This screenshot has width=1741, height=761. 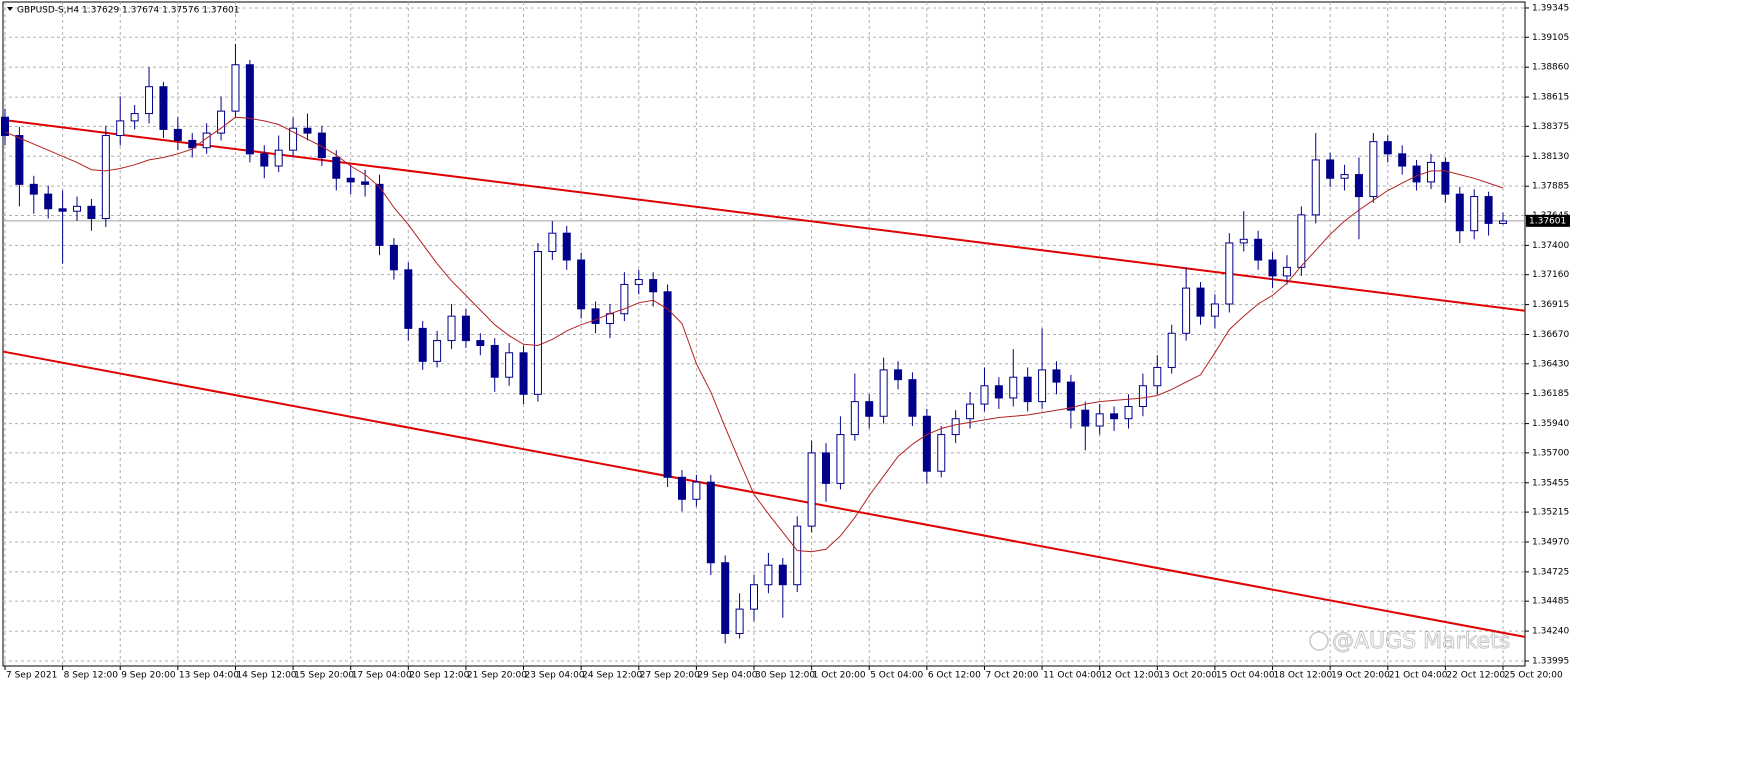 What do you see at coordinates (1550, 394) in the screenshot?
I see `y-tick-label: 1.36185` at bounding box center [1550, 394].